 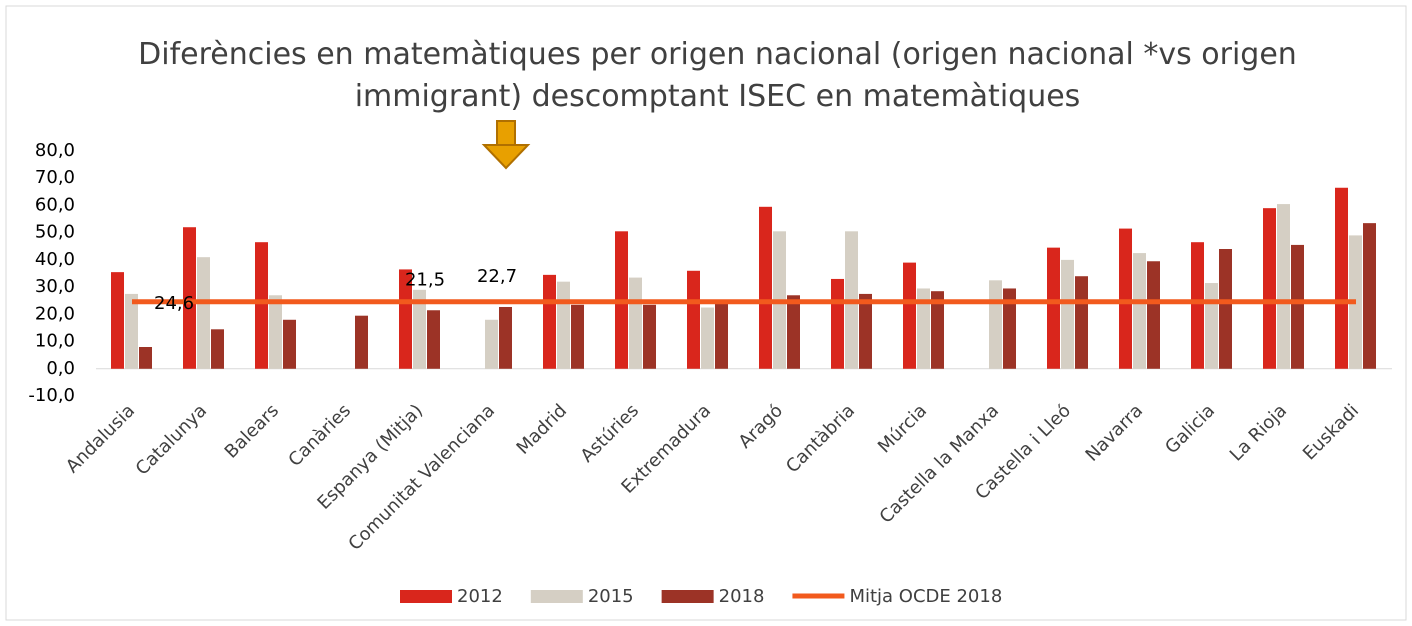 What do you see at coordinates (55, 150) in the screenshot?
I see `y-tick-label: 80,0` at bounding box center [55, 150].